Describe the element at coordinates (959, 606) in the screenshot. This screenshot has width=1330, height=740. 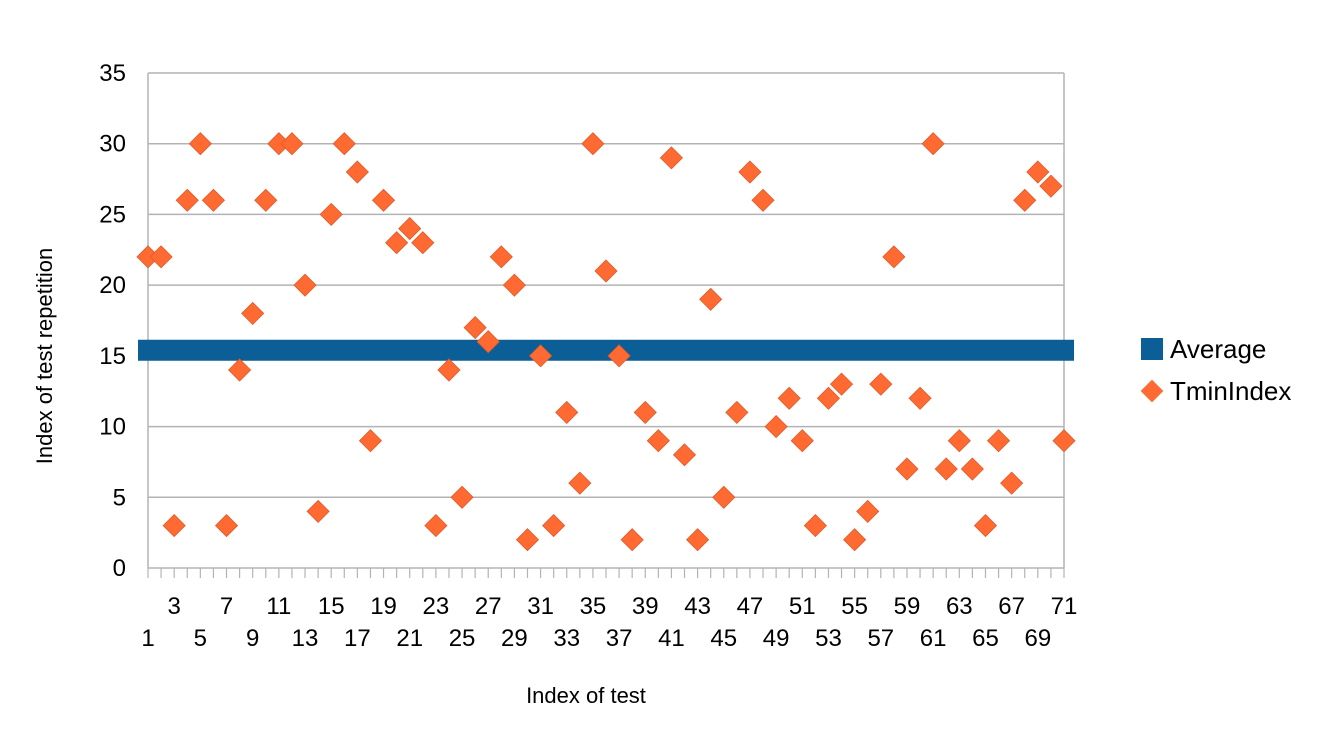
I see `x-tick-label: 63` at that location.